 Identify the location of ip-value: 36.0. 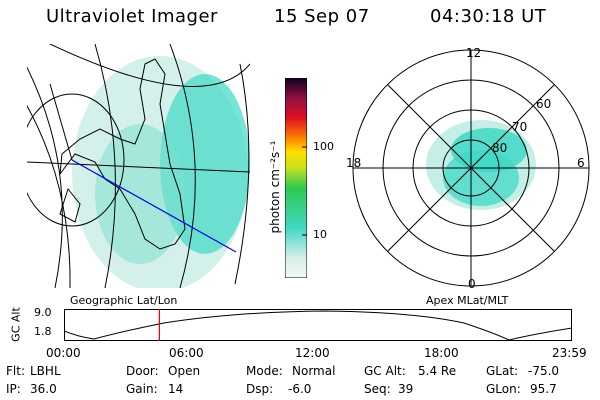
(43, 389).